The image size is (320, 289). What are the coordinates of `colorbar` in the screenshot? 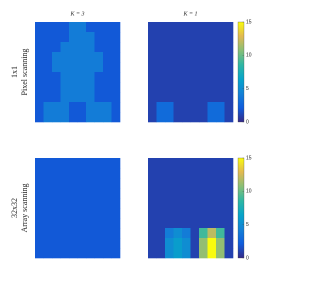 It's located at (241, 208).